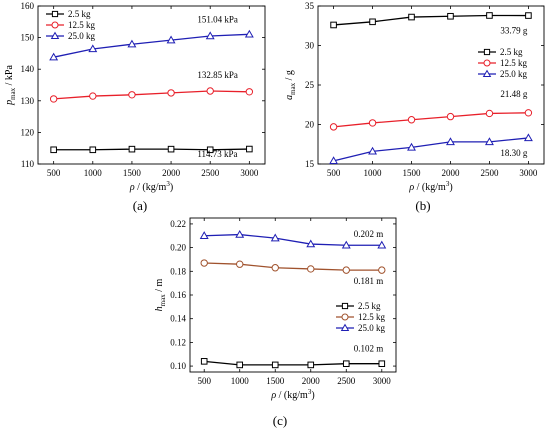 The image size is (550, 437). Describe the element at coordinates (310, 125) in the screenshot. I see `y-tick-label: 20` at that location.